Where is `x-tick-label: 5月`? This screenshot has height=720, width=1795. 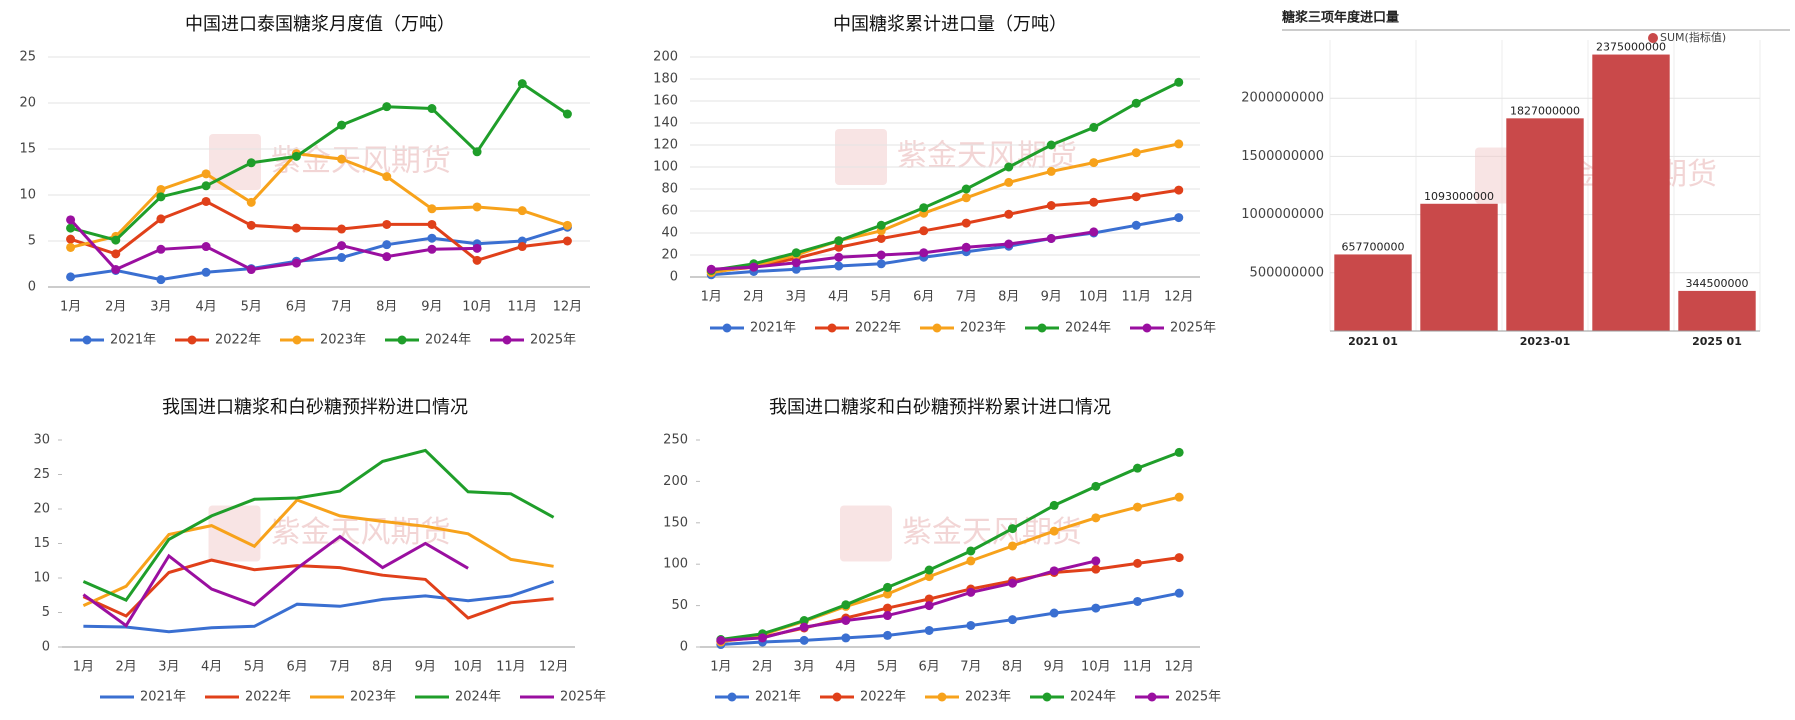 x-tick-label: 5月 is located at coordinates (887, 667).